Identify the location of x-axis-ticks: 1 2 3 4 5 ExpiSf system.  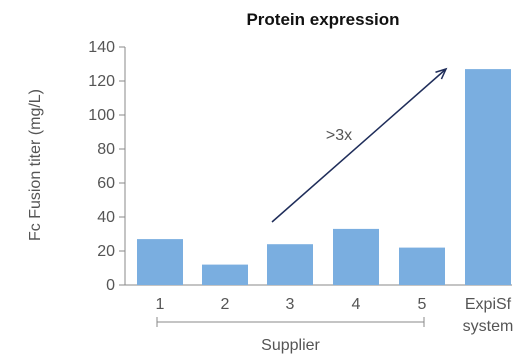
(335, 315).